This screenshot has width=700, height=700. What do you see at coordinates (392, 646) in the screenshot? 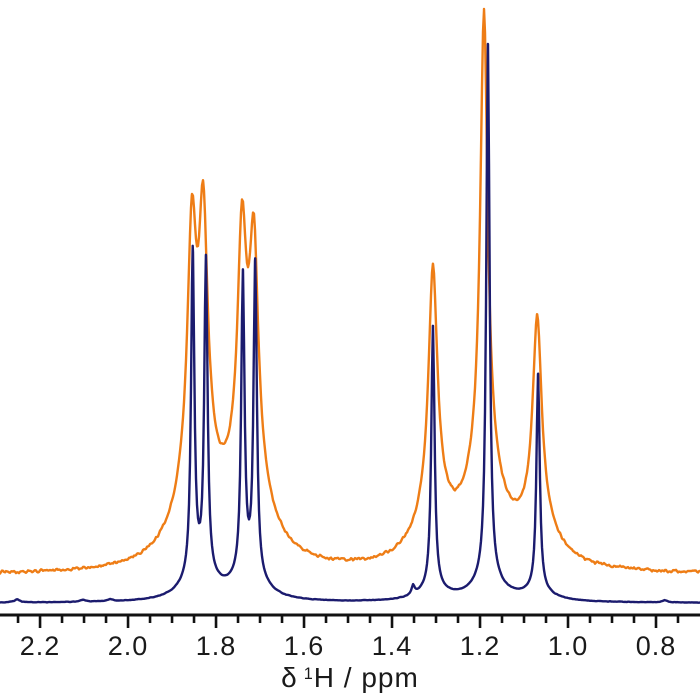
I see `x-tick-label: 1.4` at bounding box center [392, 646].